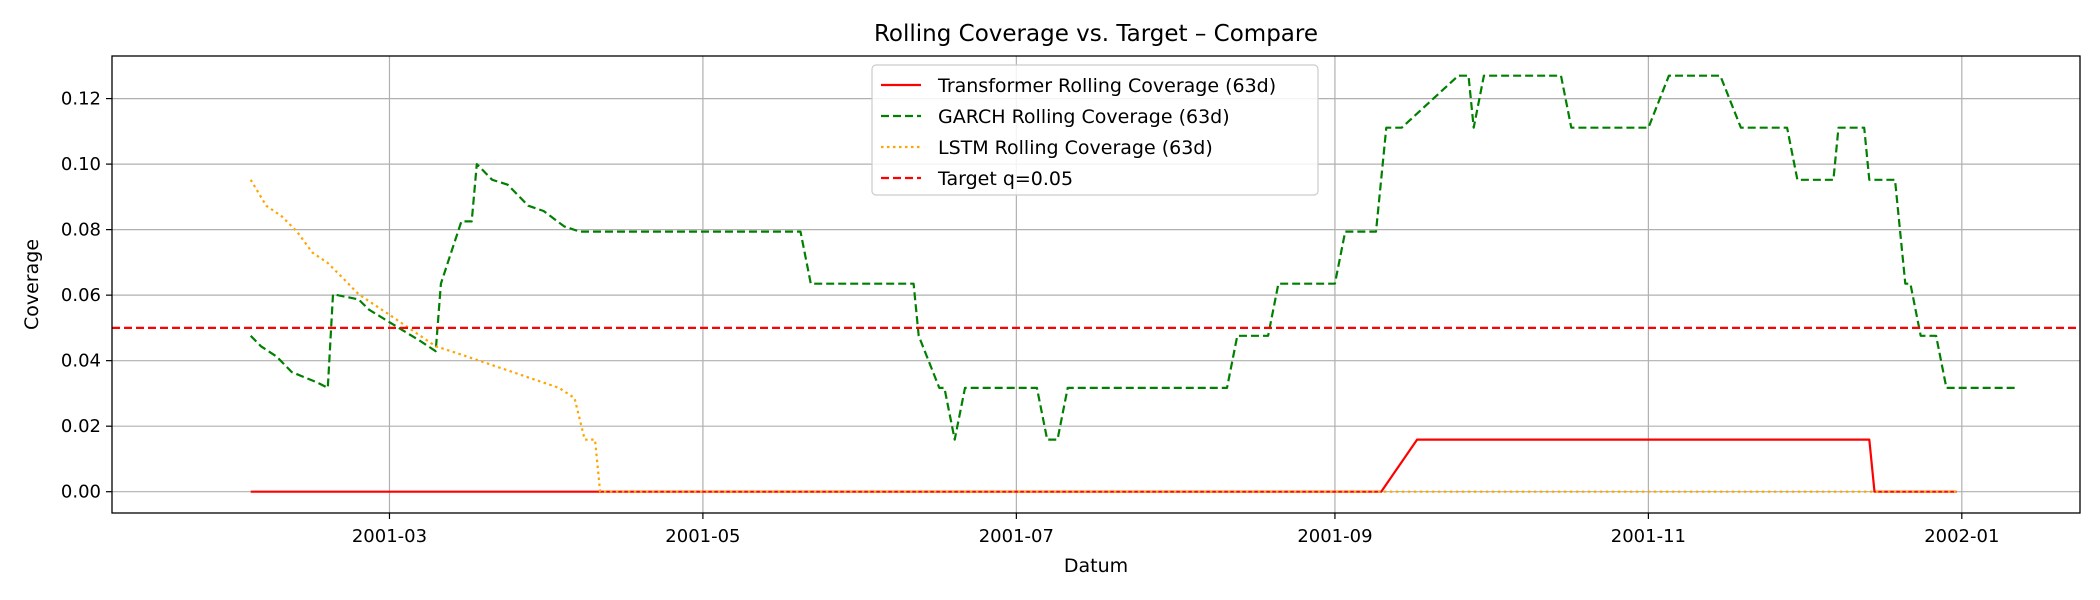 The width and height of the screenshot is (2100, 600). Describe the element at coordinates (81, 99) in the screenshot. I see `y-tick-label: 0.12` at that location.